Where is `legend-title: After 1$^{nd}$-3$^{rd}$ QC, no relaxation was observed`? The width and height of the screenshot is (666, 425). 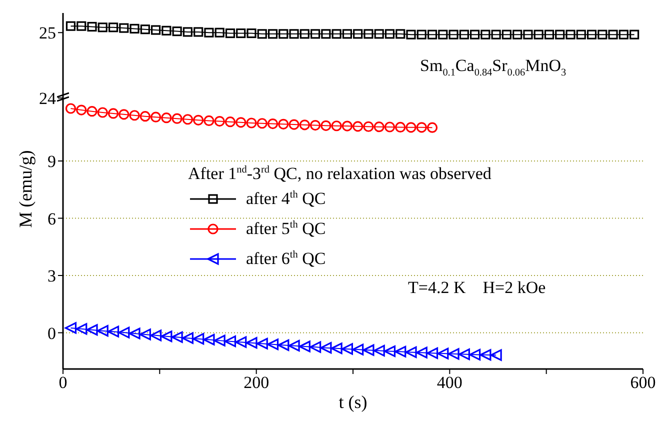
legend-title: After 1$^{nd}$-3$^{rd}$ QC, no relaxation was observed is located at coordinates (340, 173).